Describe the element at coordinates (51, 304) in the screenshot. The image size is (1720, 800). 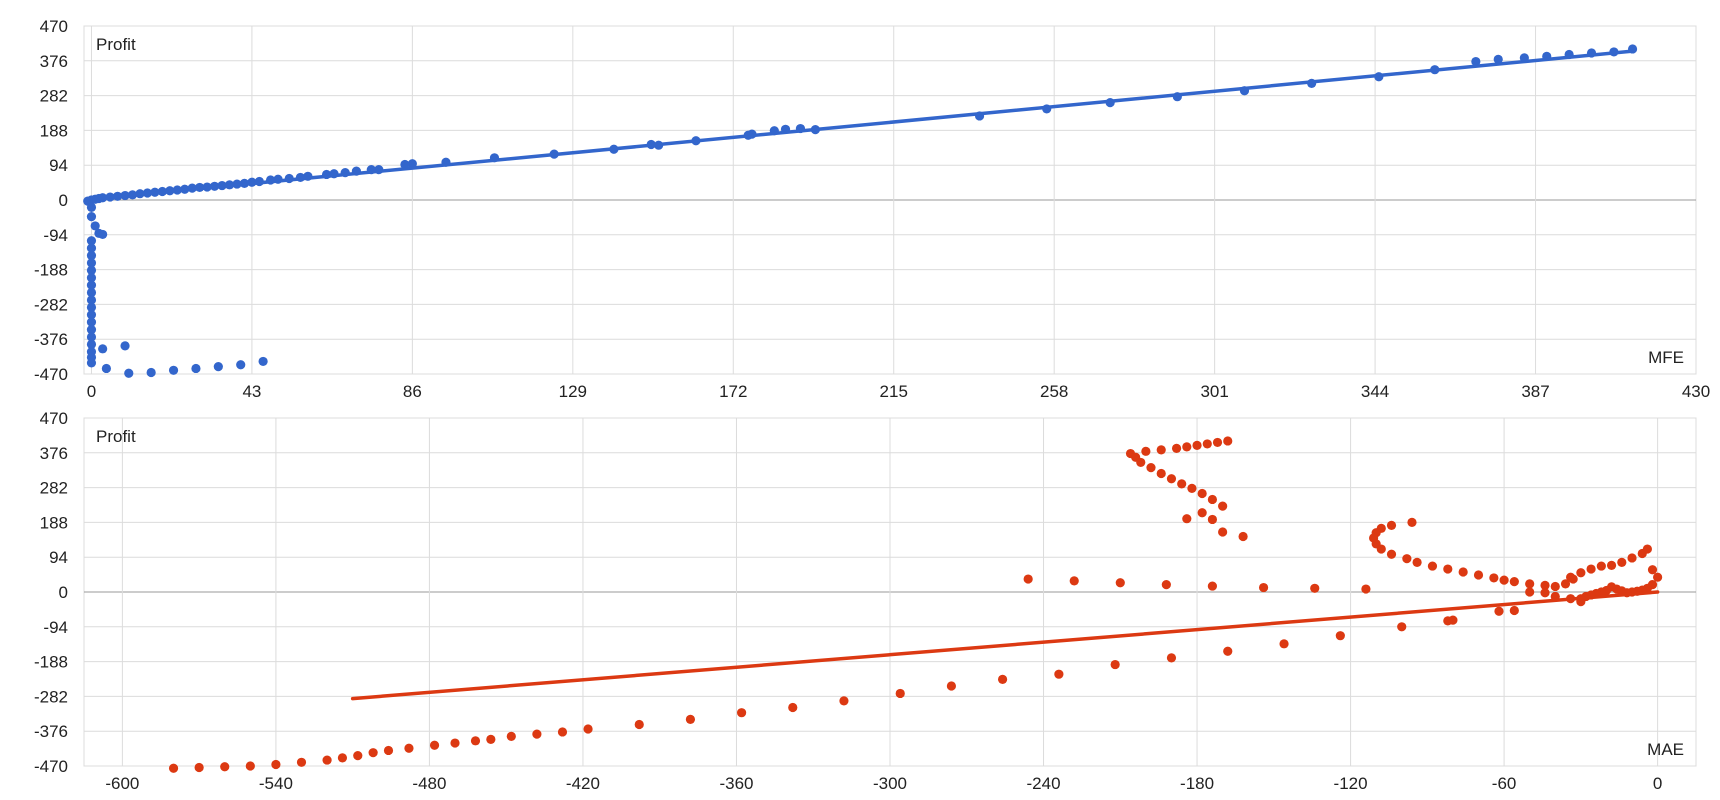
I see `y-tick-label: -282` at that location.